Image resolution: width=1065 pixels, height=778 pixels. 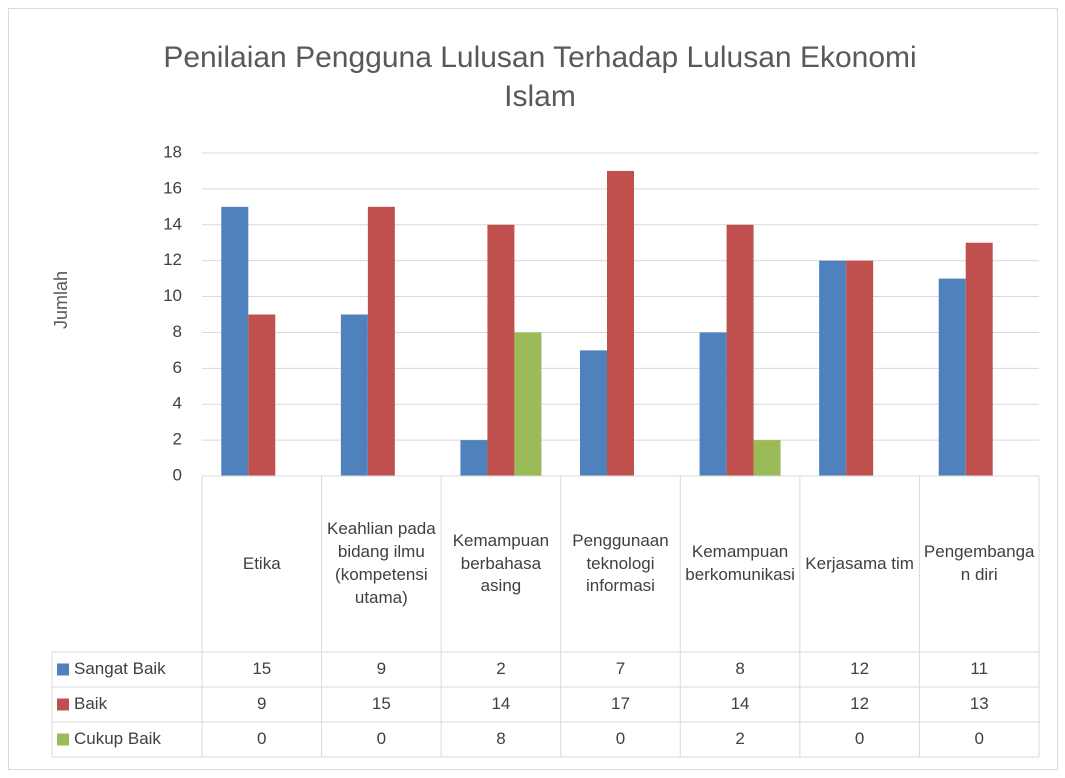 What do you see at coordinates (501, 563) in the screenshot?
I see `category-label: Kemampuan berbahasa asing` at bounding box center [501, 563].